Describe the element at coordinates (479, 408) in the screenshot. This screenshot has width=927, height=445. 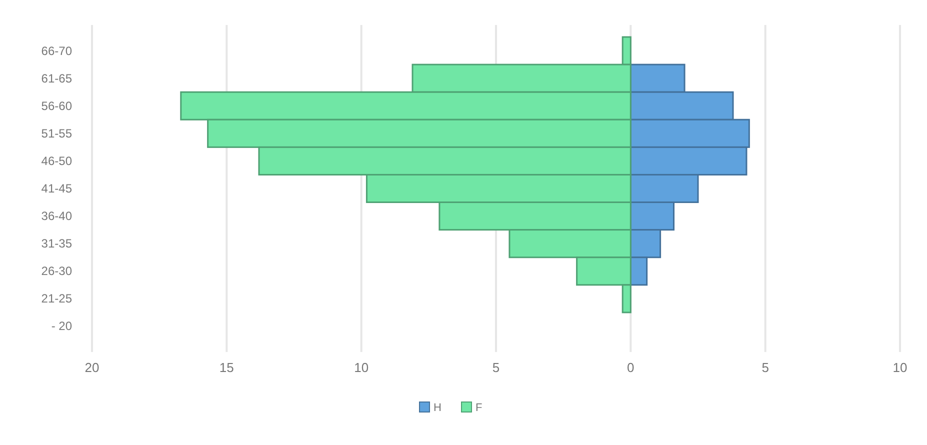
I see `legend-label: F` at that location.